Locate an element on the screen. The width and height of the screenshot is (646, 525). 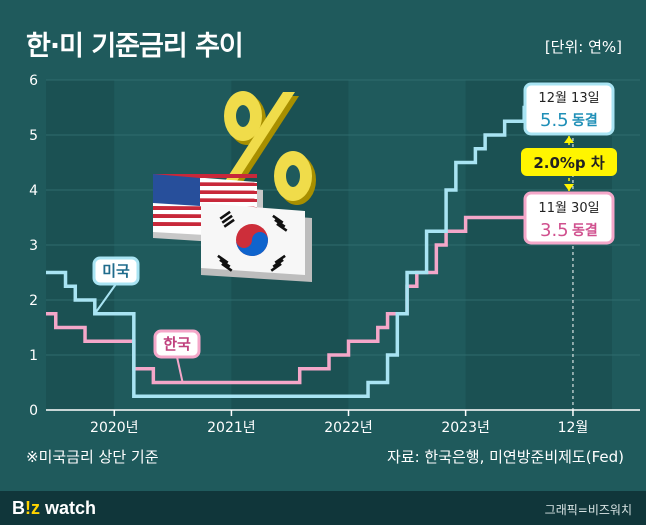
y-tick-label: 5 is located at coordinates (33, 136).